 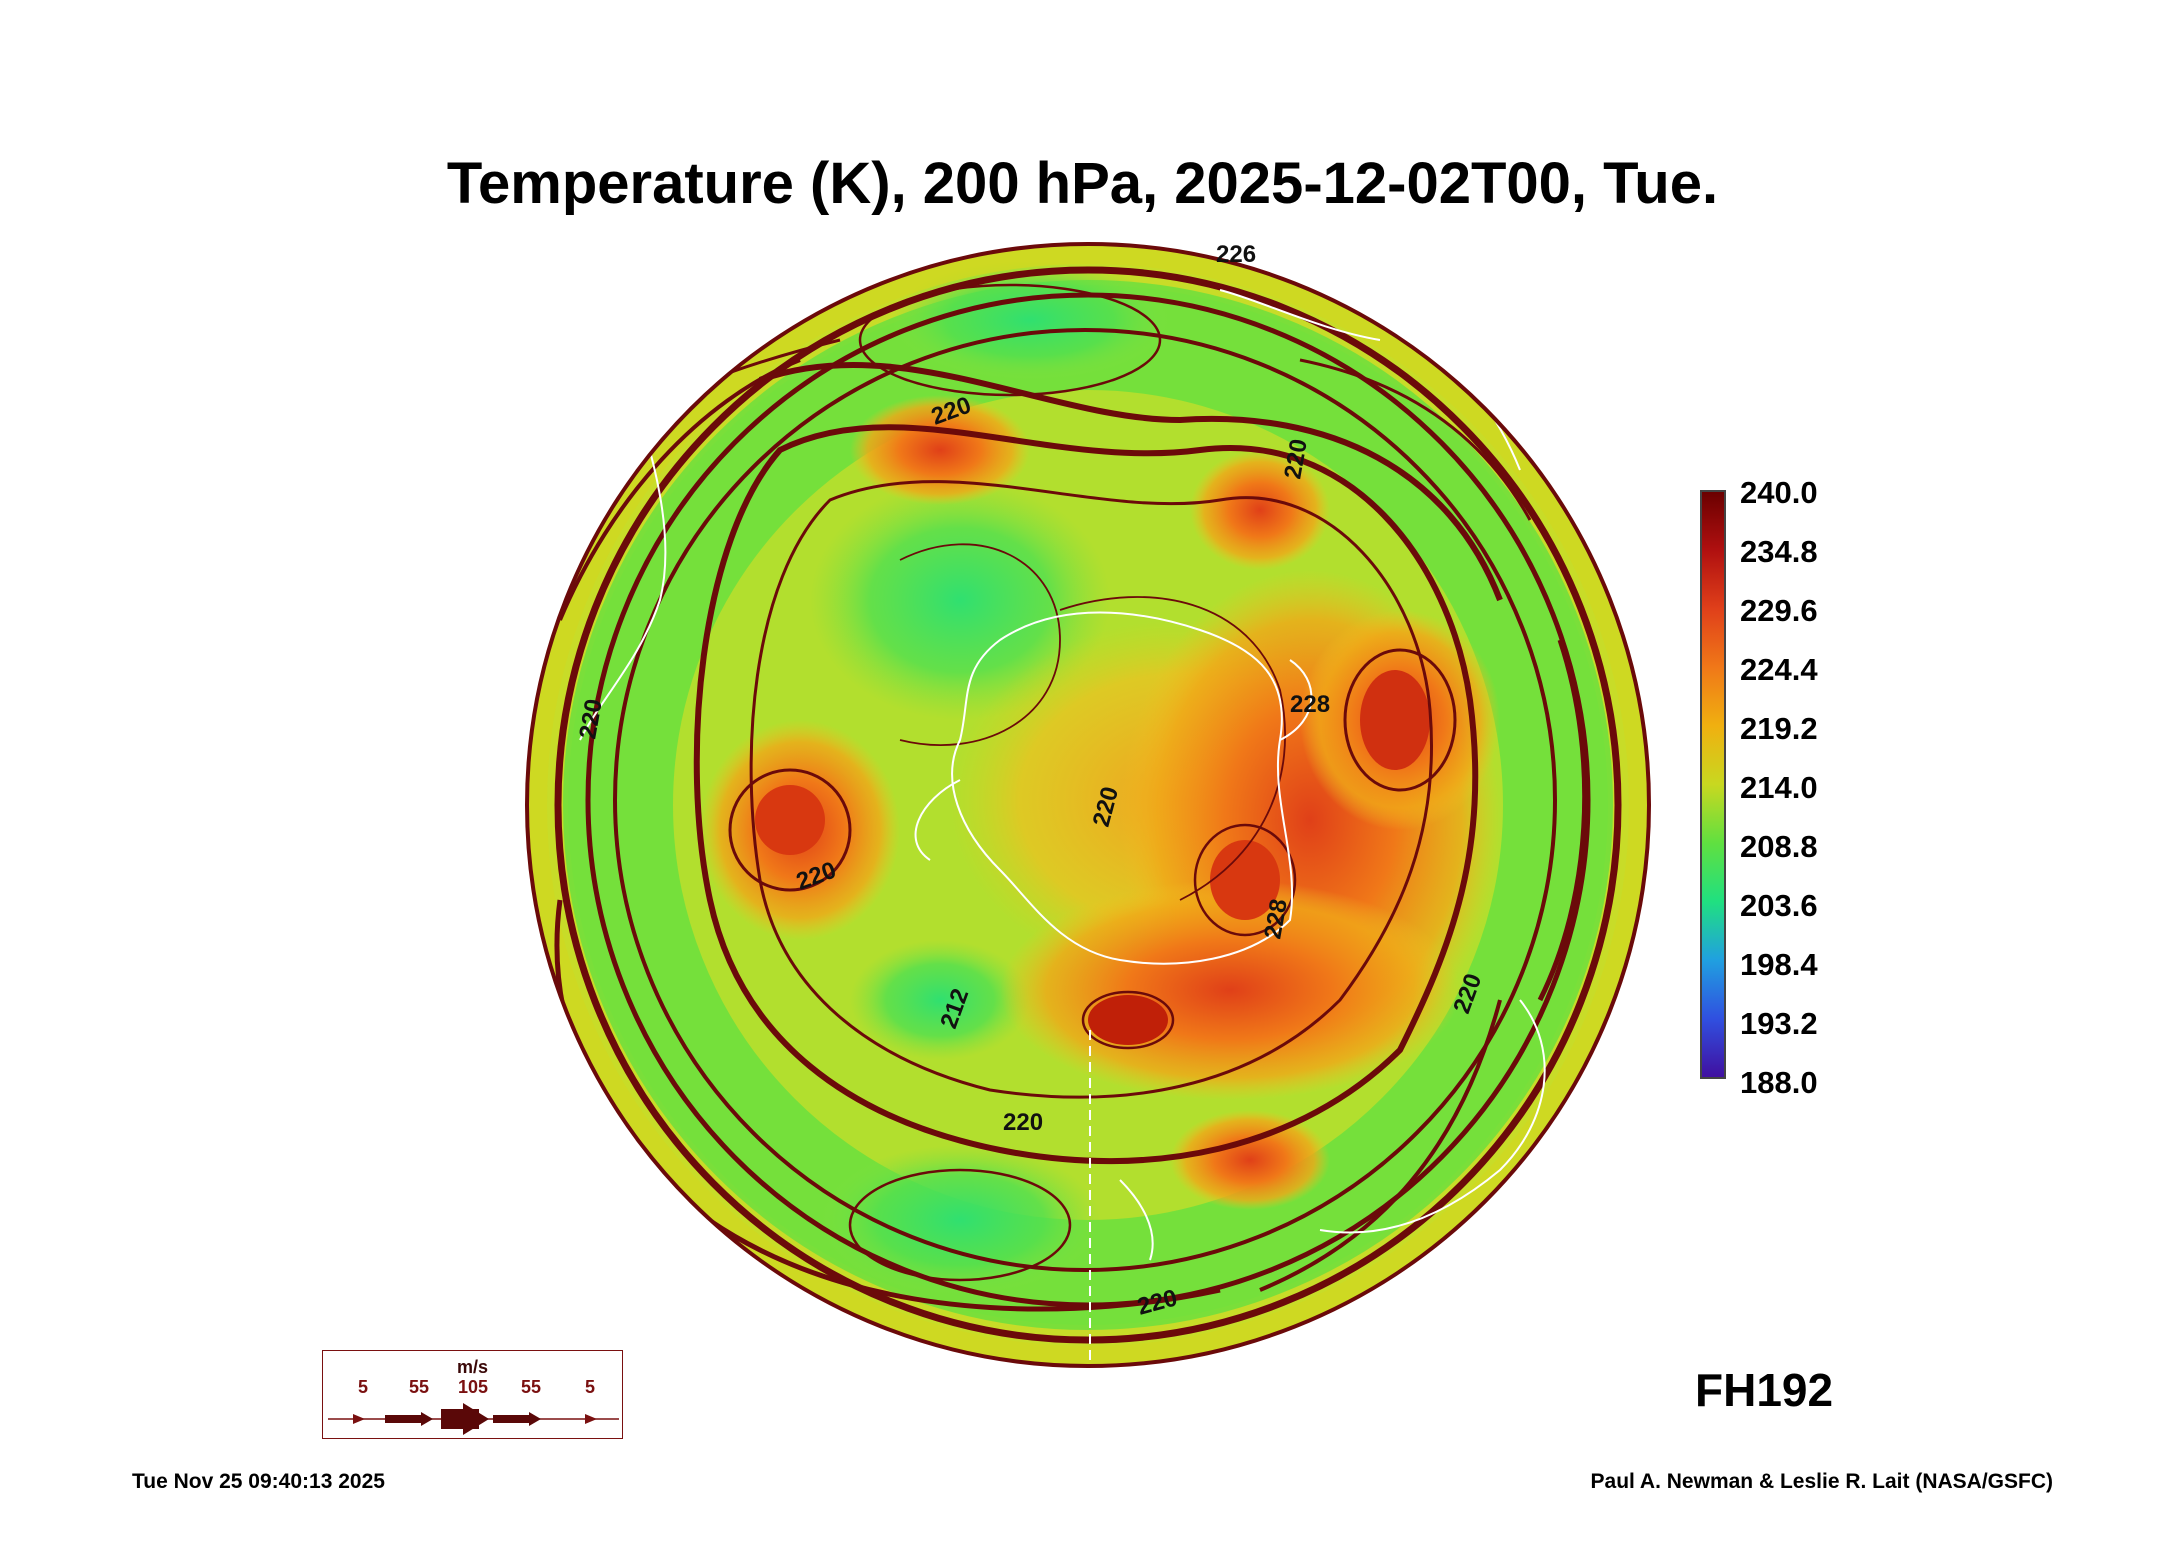 I want to click on forecast-hour: FH192, so click(x=1764, y=1390).